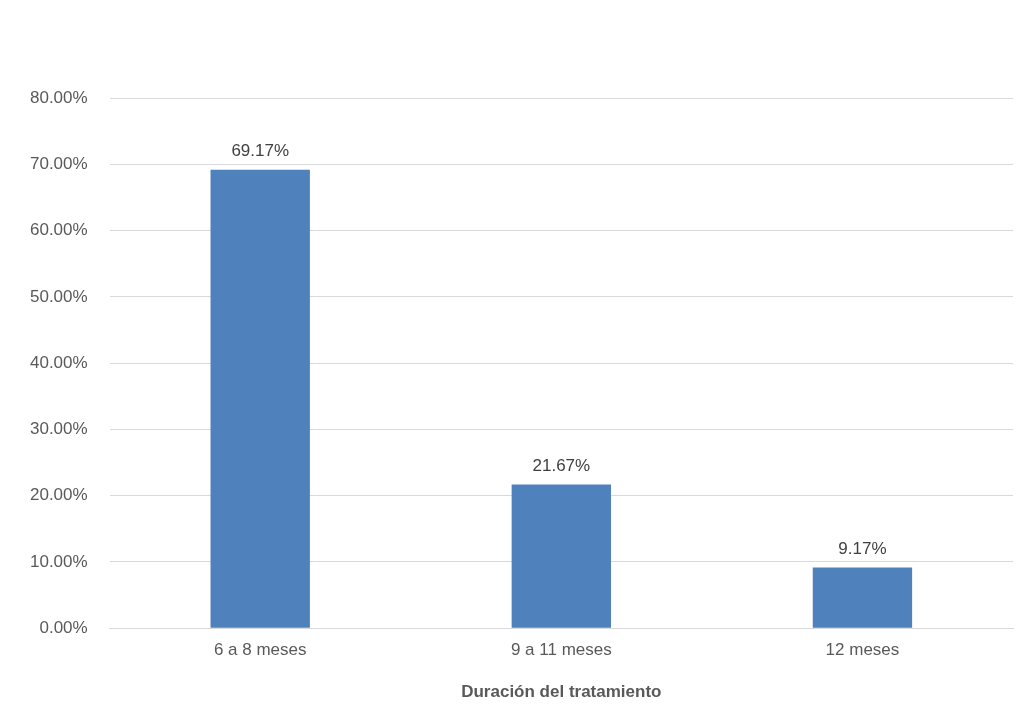 Image resolution: width=1035 pixels, height=715 pixels. What do you see at coordinates (58, 97) in the screenshot?
I see `y-tick-label: 80.00%` at bounding box center [58, 97].